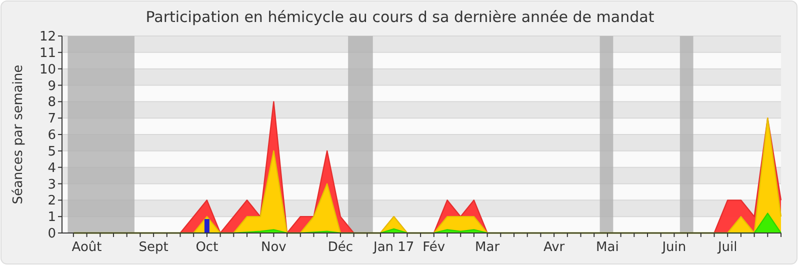 This screenshot has width=800, height=267. I want to click on y-tick-label: 3, so click(52, 184).